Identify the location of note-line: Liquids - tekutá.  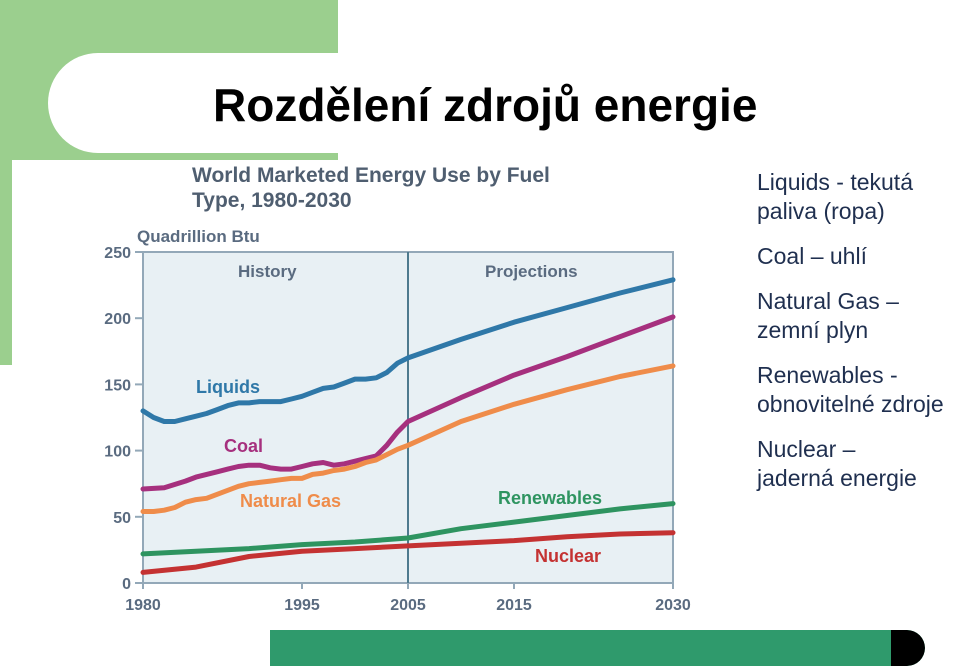
(835, 182).